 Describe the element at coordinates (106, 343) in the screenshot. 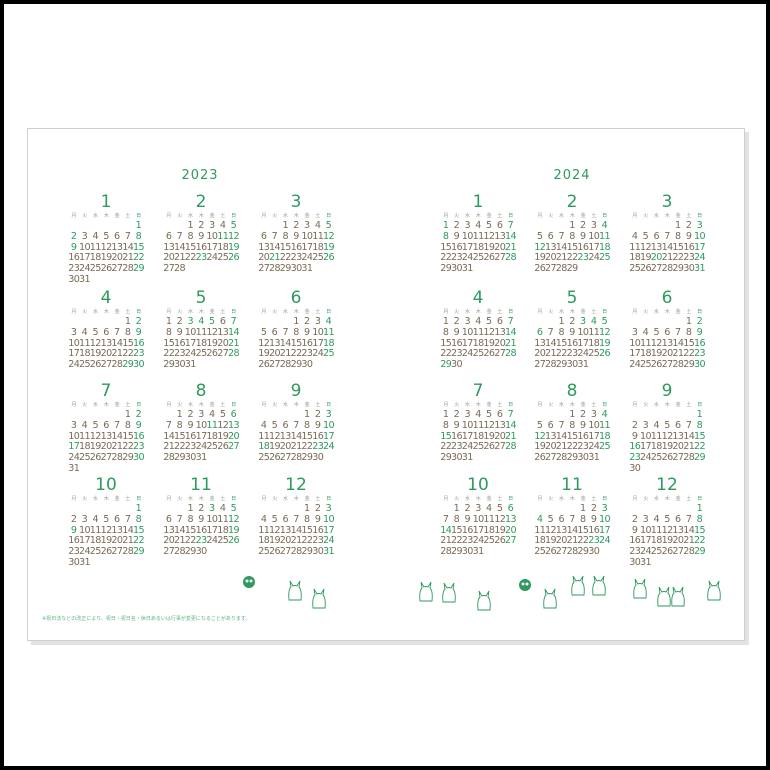

I see `day-cell: 13` at that location.